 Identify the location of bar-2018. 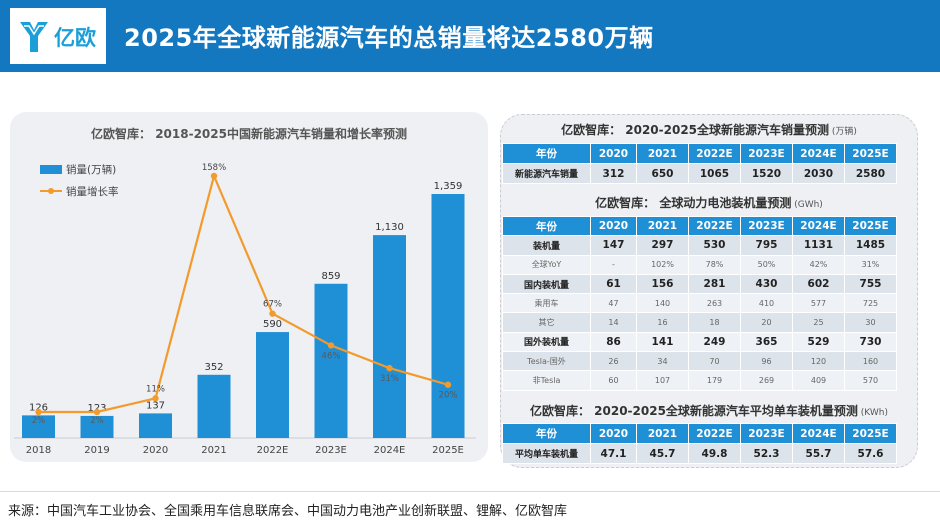
(38, 426).